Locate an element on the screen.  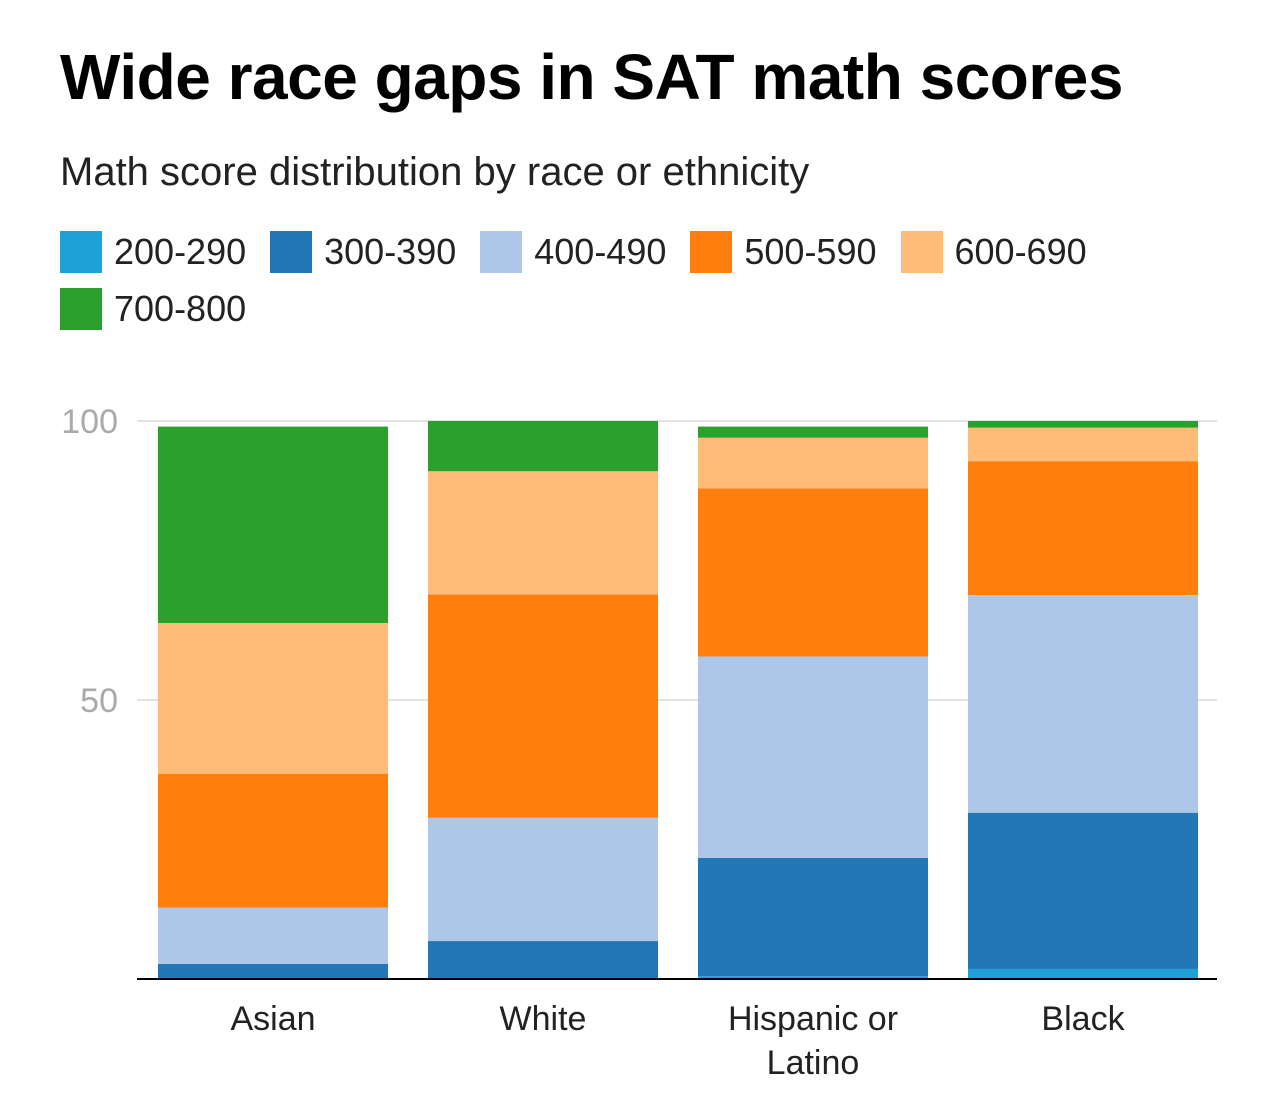
x-category-label: Hispanic or is located at coordinates (813, 1019).